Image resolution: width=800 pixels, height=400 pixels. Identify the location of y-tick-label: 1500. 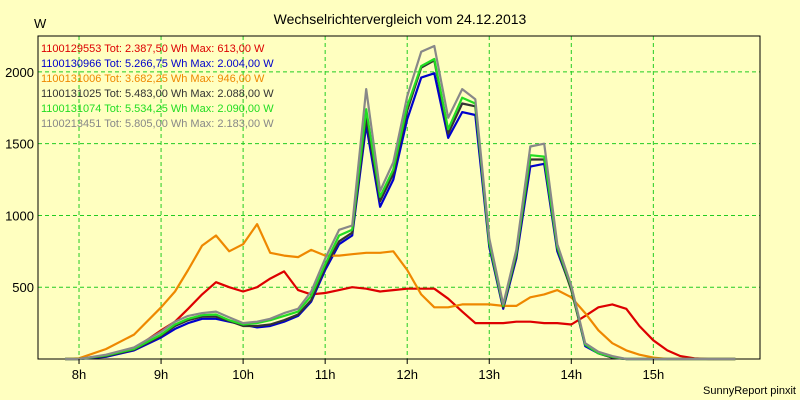
(19, 144).